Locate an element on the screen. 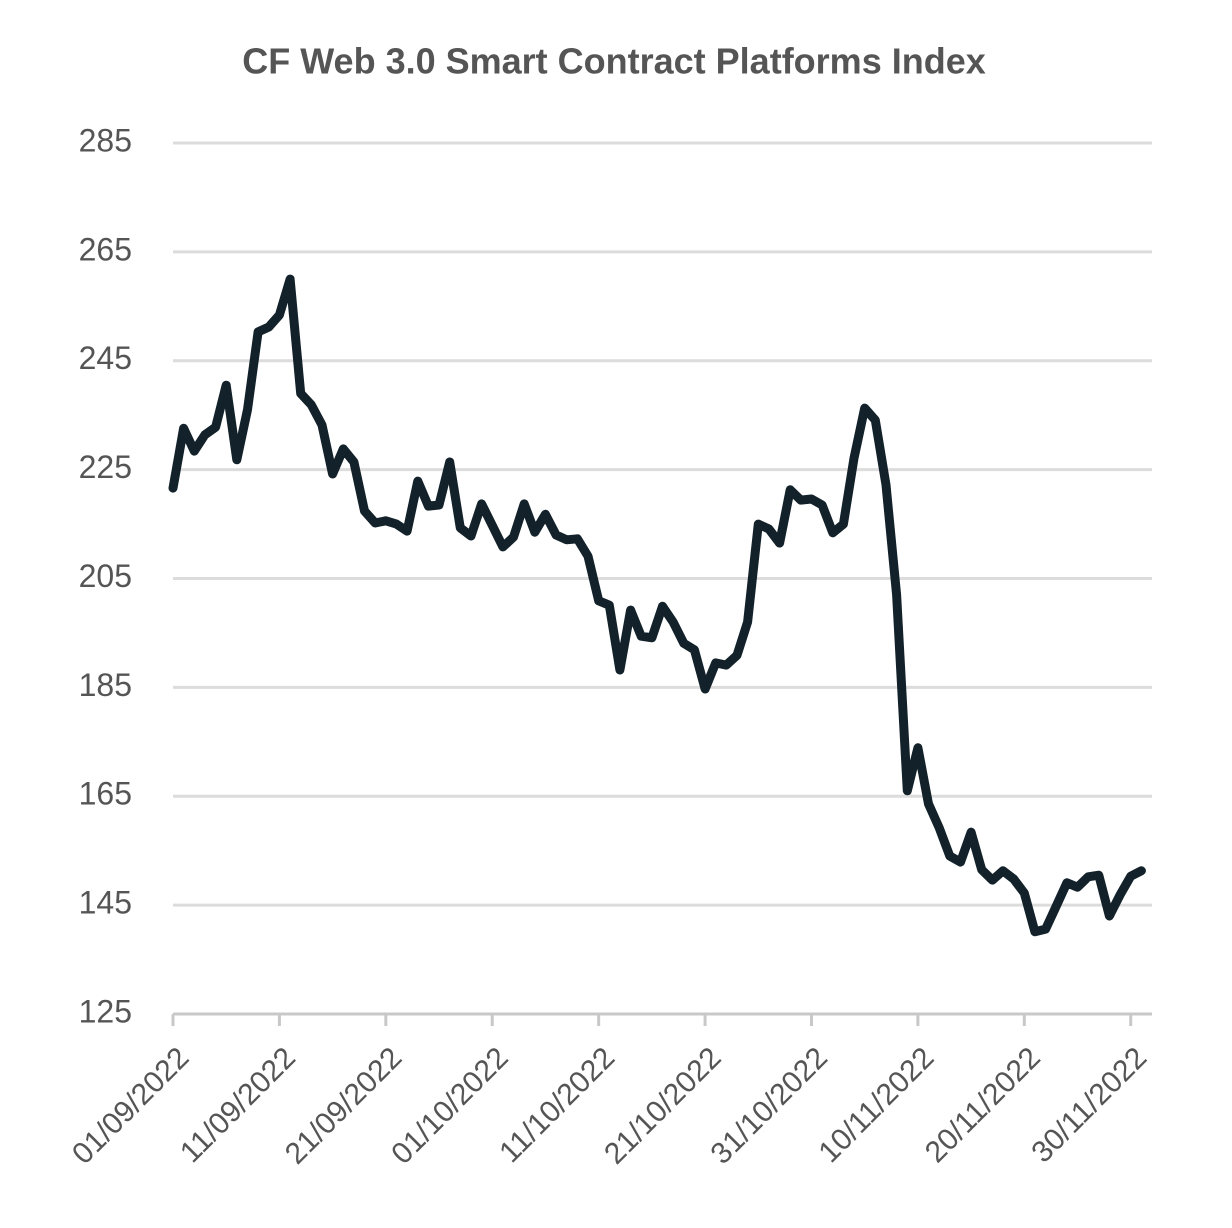 The height and width of the screenshot is (1228, 1232). y-tick-label: 245 is located at coordinates (105, 358).